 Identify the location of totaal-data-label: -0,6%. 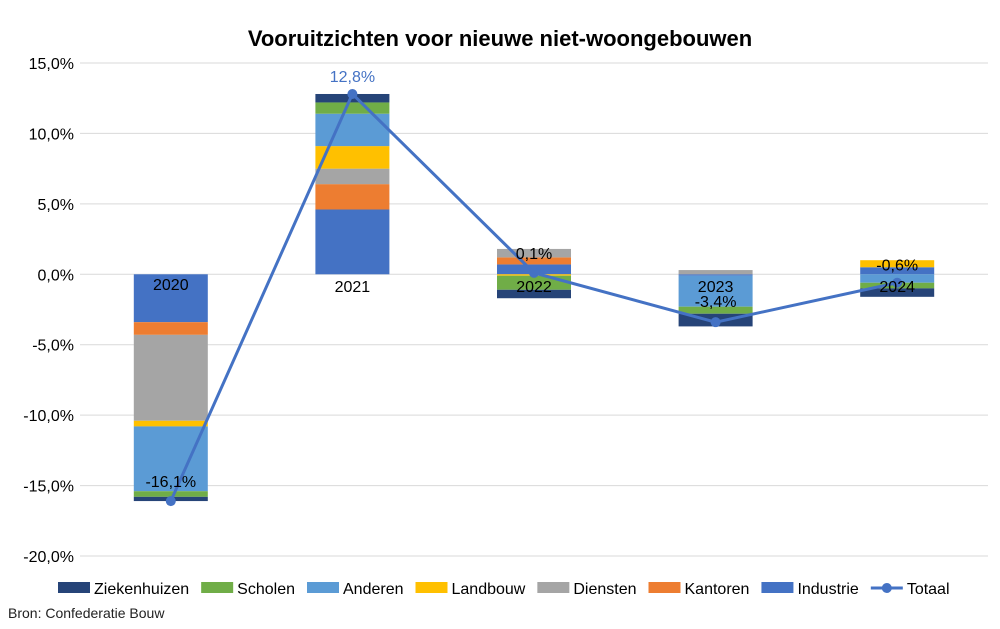
(897, 266).